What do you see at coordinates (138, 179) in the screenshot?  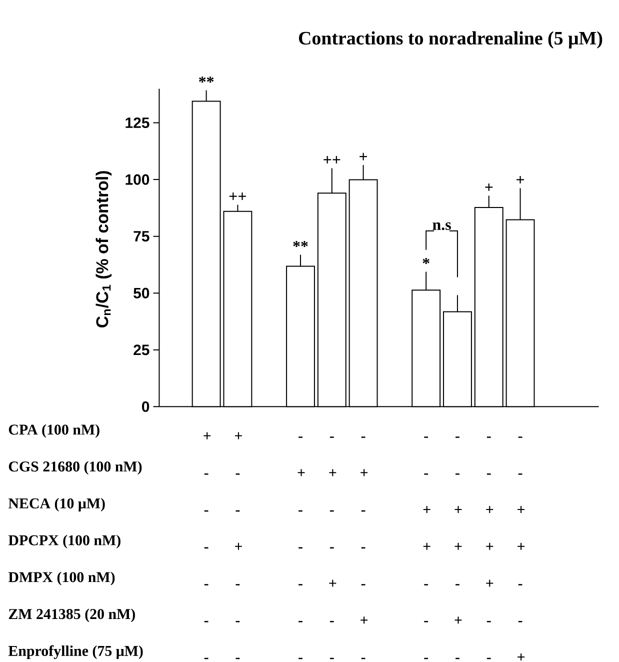 I see `y-tick-label: 100` at bounding box center [138, 179].